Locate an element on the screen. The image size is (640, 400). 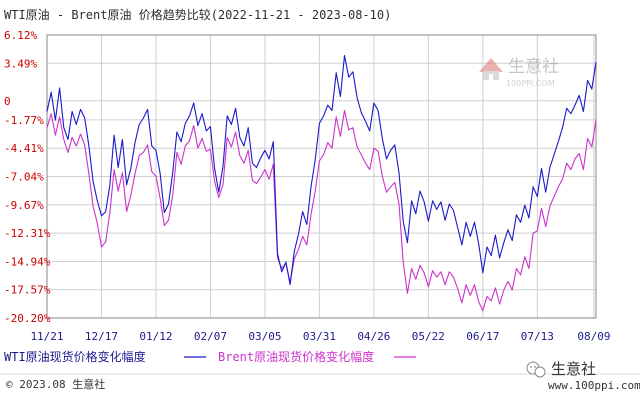
footer-brand: 生意社 www.100ppi.com is located at coordinates (583, 376).